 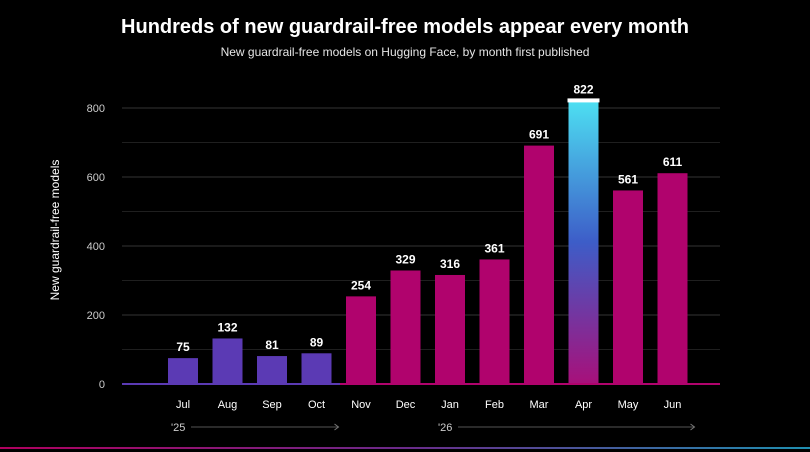 What do you see at coordinates (96, 109) in the screenshot?
I see `y-tick-label: 800` at bounding box center [96, 109].